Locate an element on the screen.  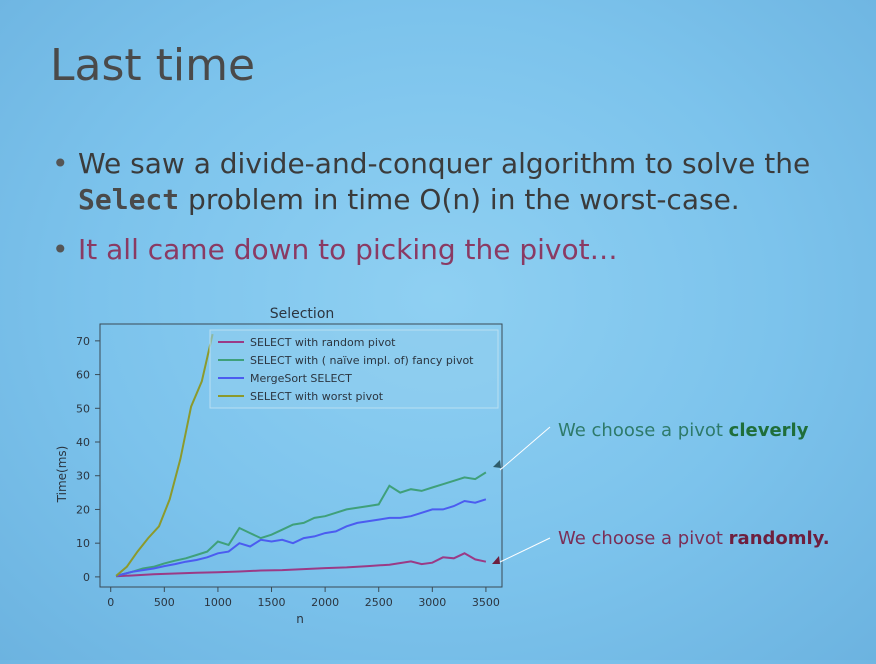
arrow-clever-line is located at coordinates (525, 448).